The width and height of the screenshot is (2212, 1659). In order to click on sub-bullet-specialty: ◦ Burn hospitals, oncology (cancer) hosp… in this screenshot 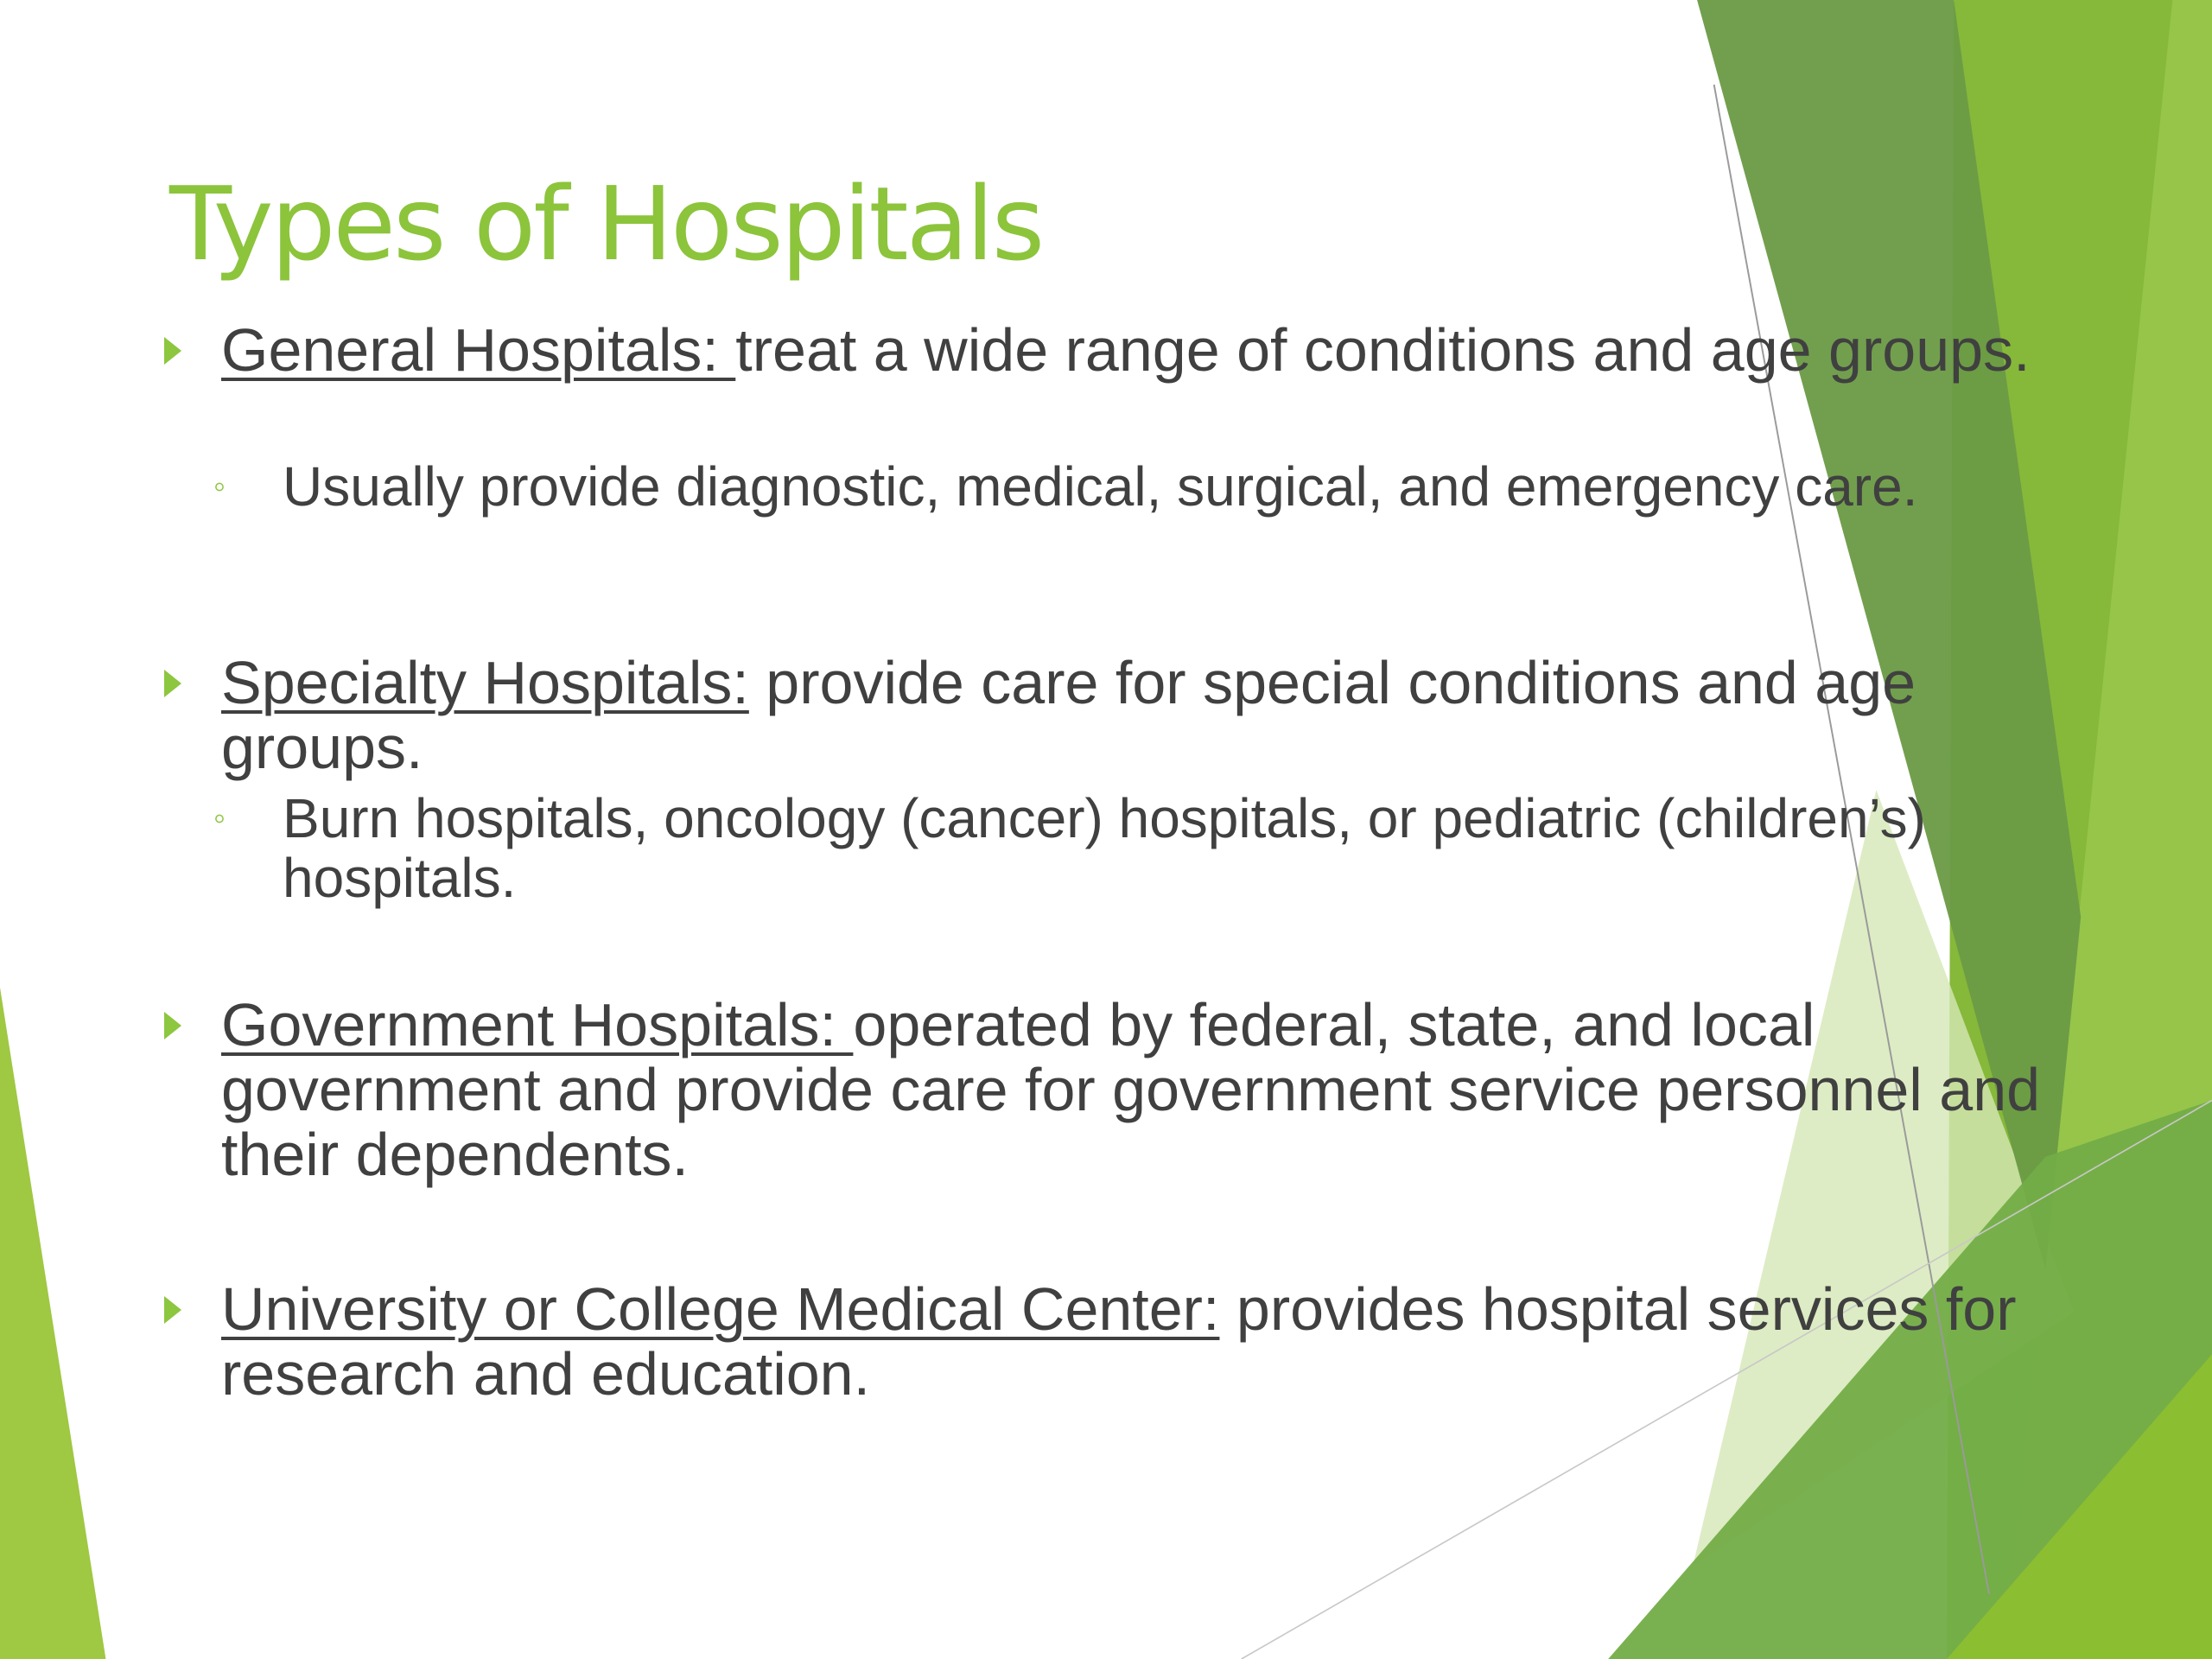, I will do `click(1107, 848)`.